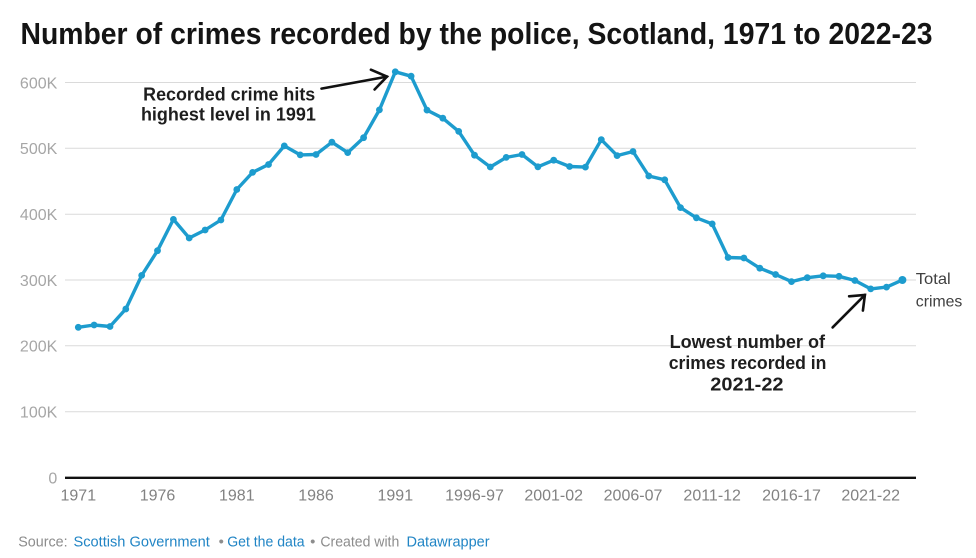 The height and width of the screenshot is (558, 976). What do you see at coordinates (39, 347) in the screenshot?
I see `svg-text: 200K` at bounding box center [39, 347].